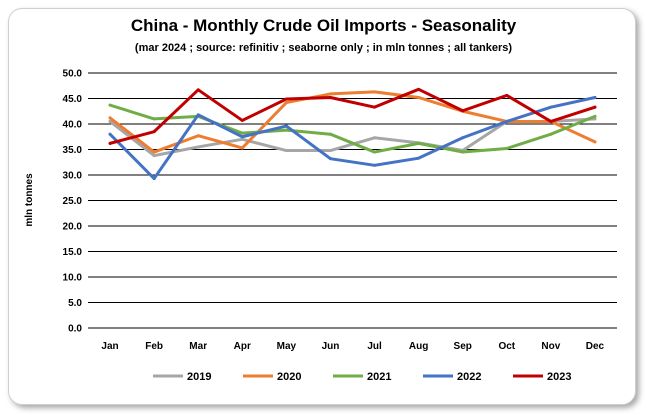 The image size is (647, 415). What do you see at coordinates (452, 377) in the screenshot?
I see `legend-item-2022: 2022` at bounding box center [452, 377].